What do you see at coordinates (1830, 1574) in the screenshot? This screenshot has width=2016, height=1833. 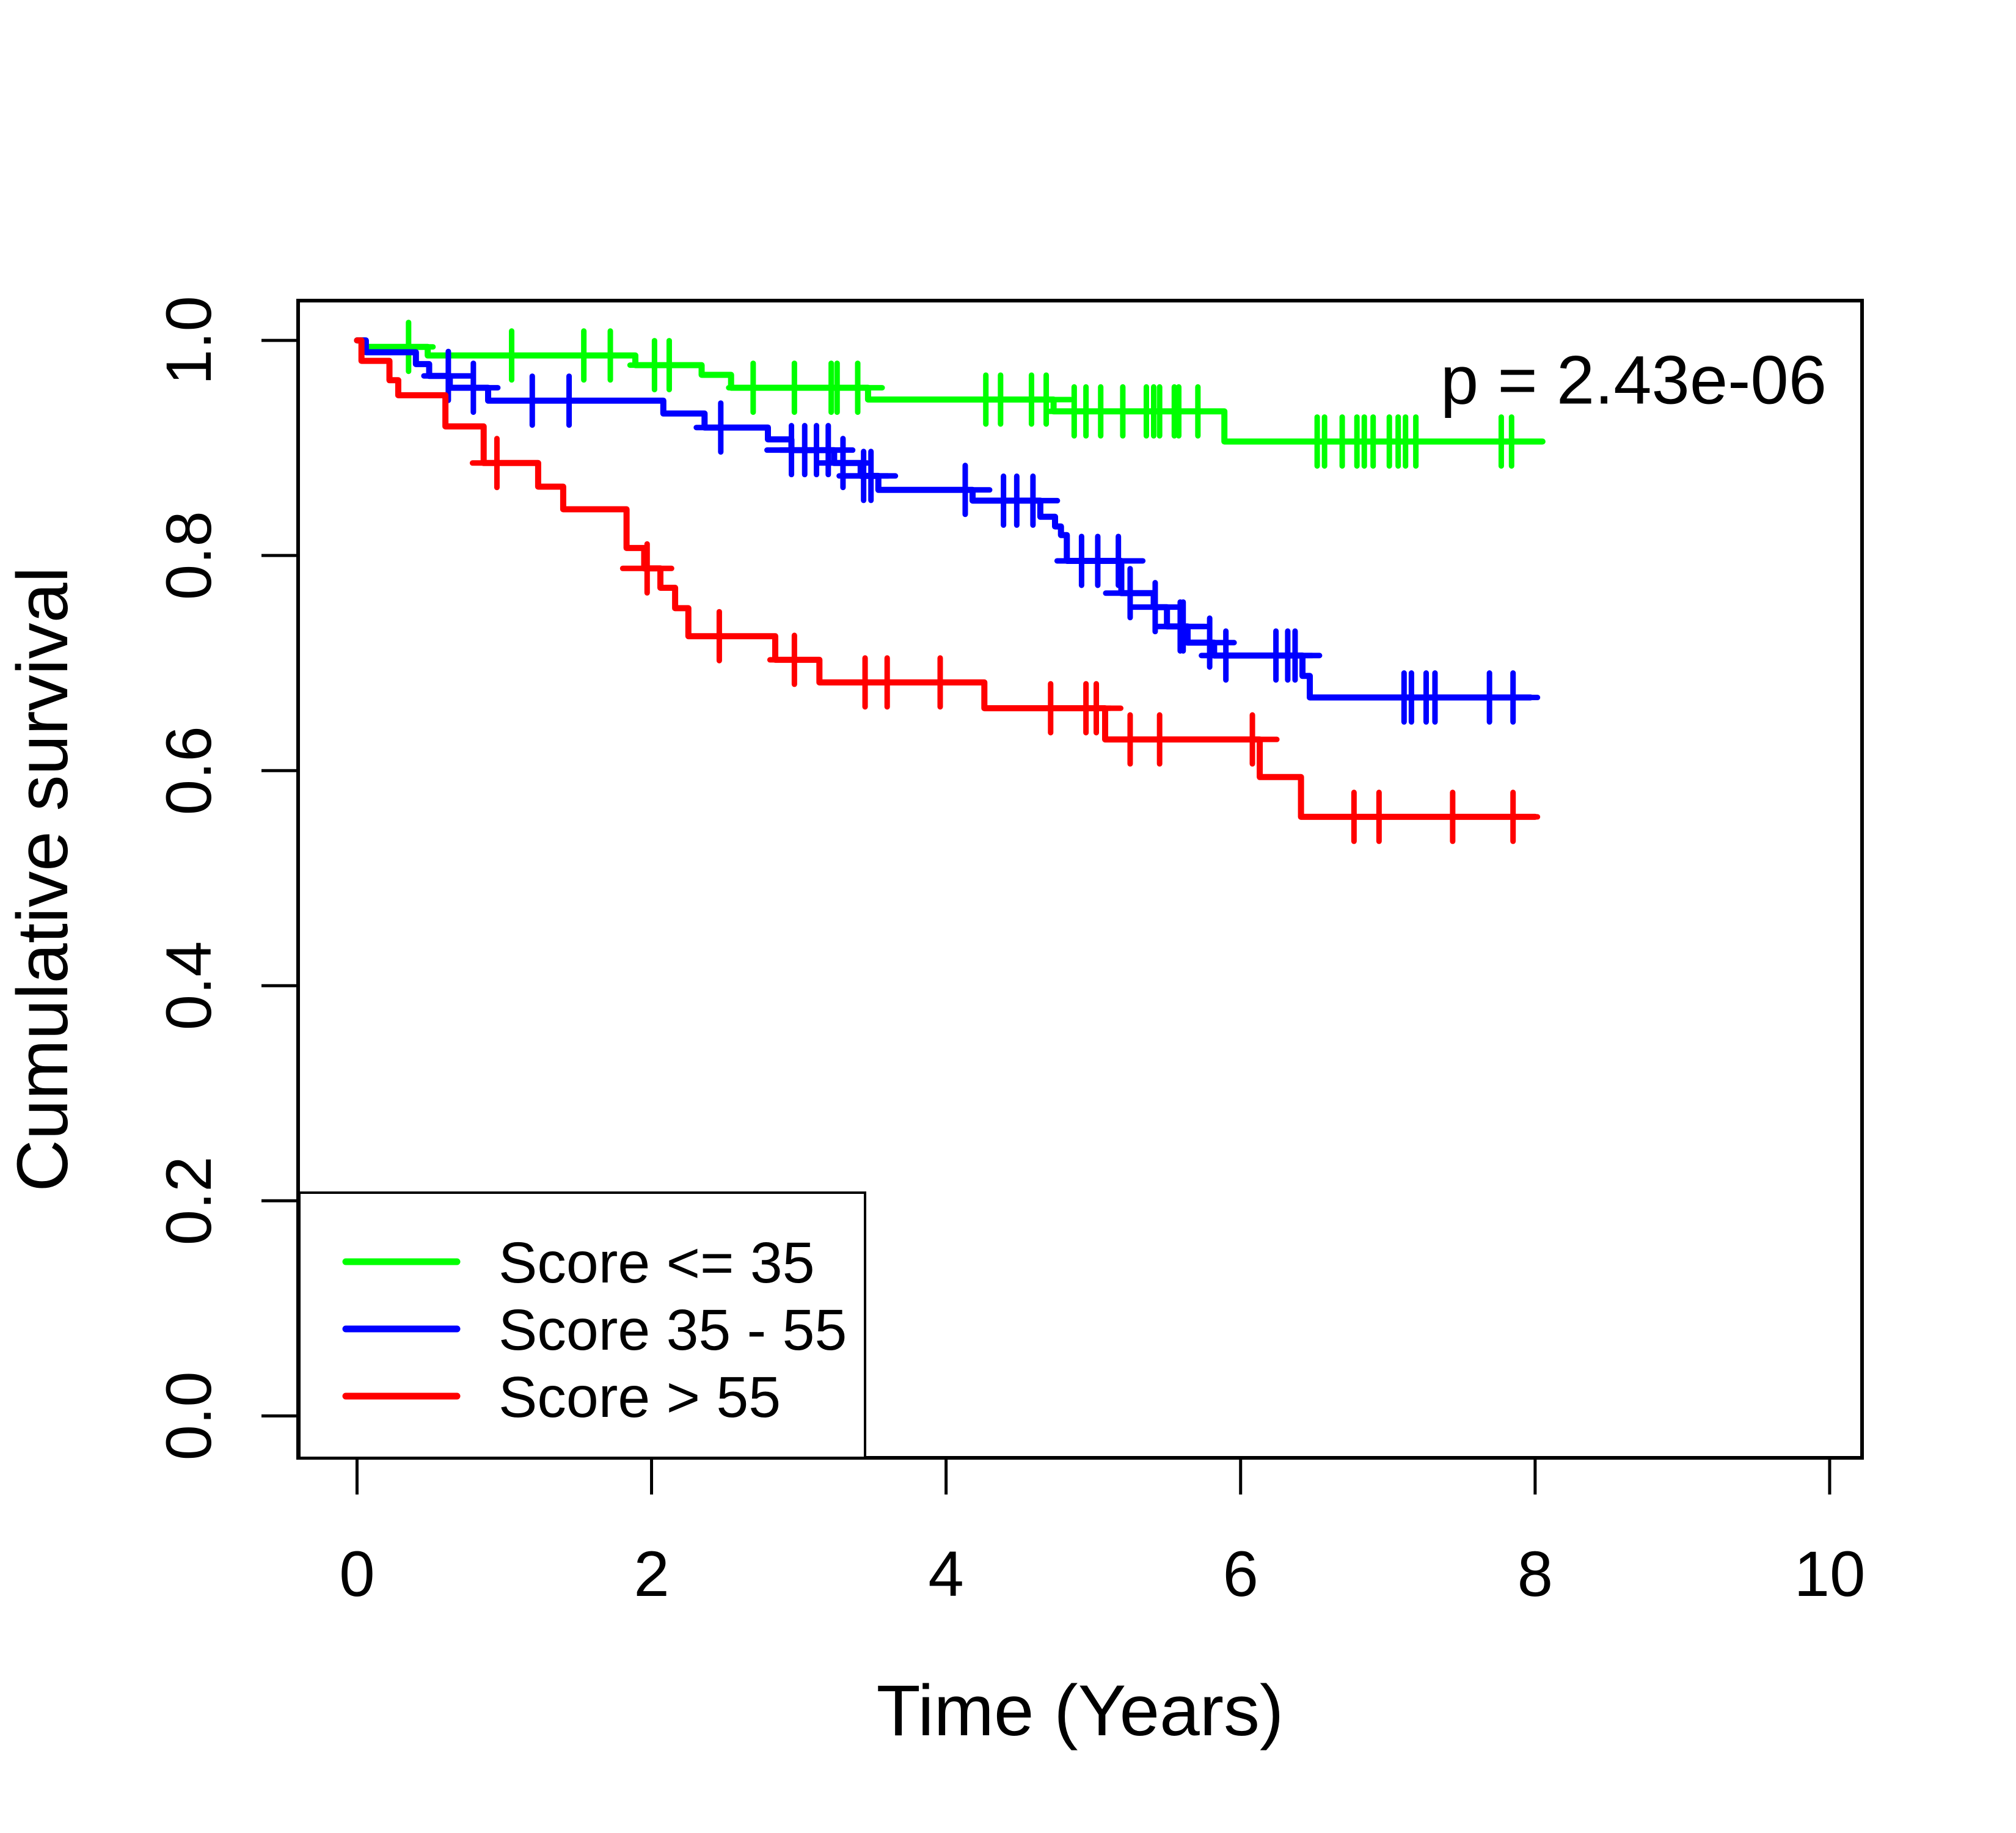 I see `x-axis-tick-label: 10` at bounding box center [1830, 1574].